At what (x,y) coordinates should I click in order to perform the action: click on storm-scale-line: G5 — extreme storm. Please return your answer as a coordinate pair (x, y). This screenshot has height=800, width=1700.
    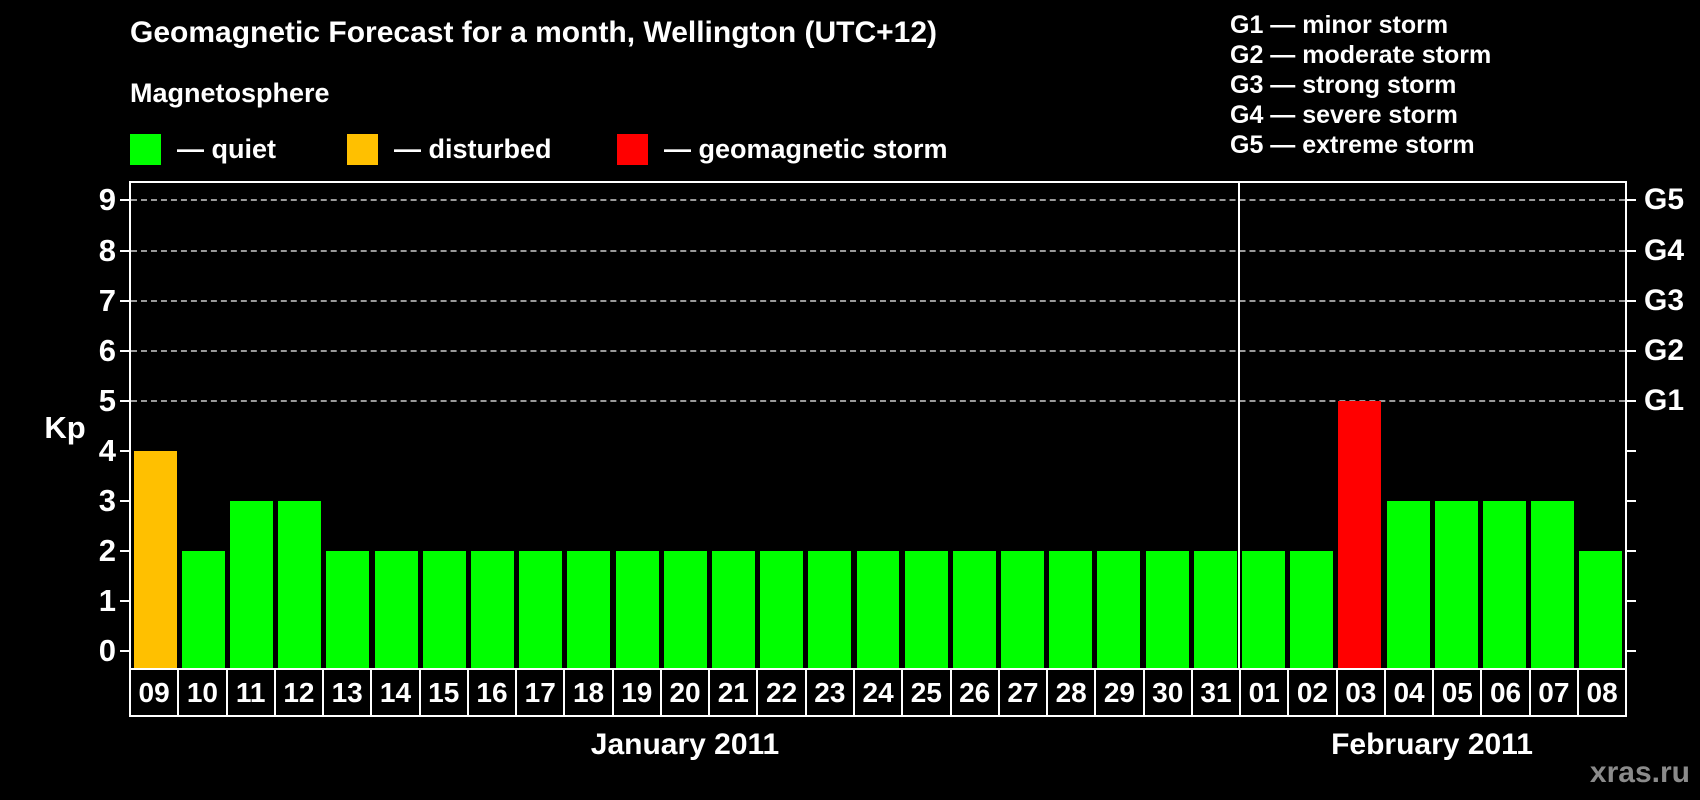
    Looking at the image, I should click on (1352, 145).